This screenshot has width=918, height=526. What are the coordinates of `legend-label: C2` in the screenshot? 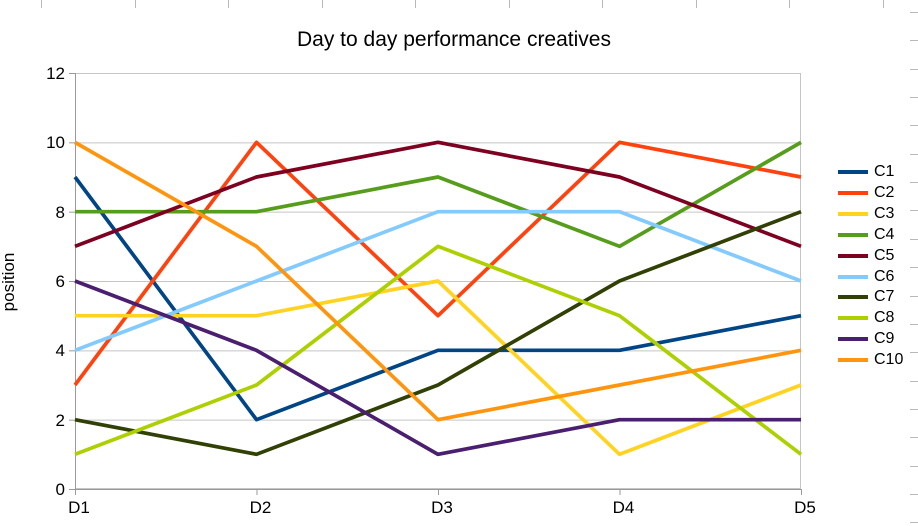 It's located at (884, 192).